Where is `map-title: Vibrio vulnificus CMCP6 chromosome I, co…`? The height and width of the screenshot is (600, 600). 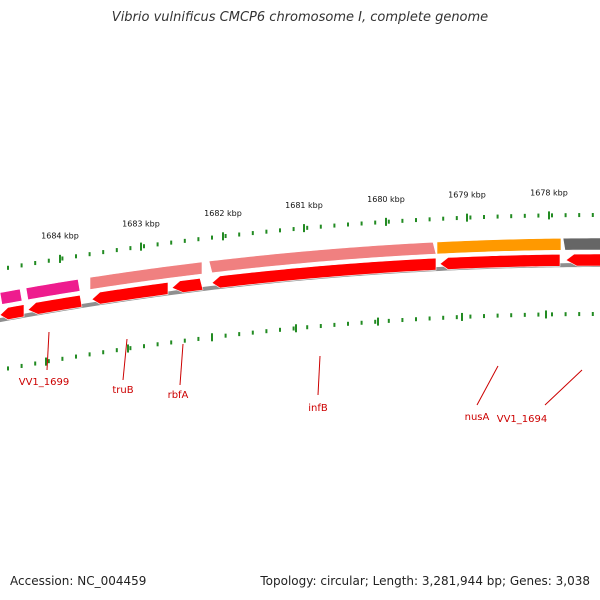 map-title: Vibrio vulnificus CMCP6 chromosome I, co… is located at coordinates (300, 17).